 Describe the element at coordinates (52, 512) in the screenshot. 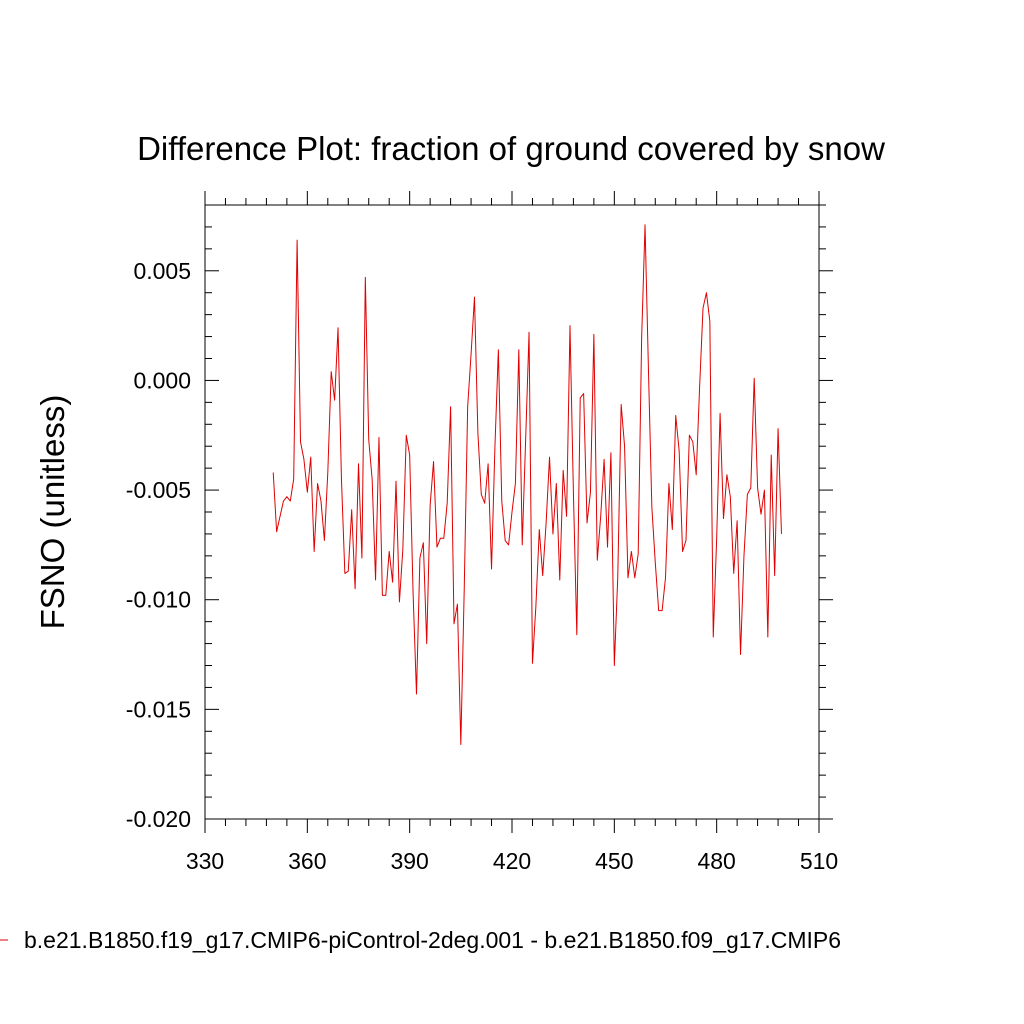

I see `y-axis-label: FSNO (unitless)` at that location.